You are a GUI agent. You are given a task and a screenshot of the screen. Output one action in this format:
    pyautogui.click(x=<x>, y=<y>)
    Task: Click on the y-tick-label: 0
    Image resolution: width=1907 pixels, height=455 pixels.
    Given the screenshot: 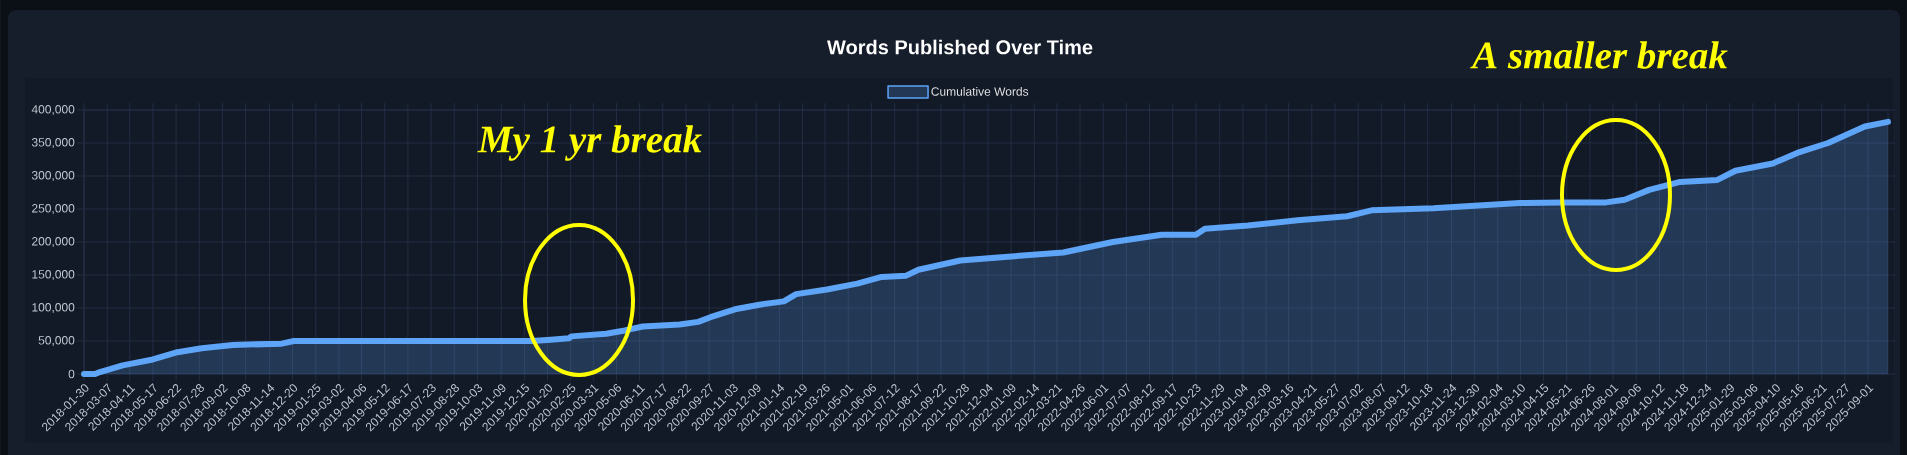 What is the action you would take?
    pyautogui.click(x=71, y=374)
    